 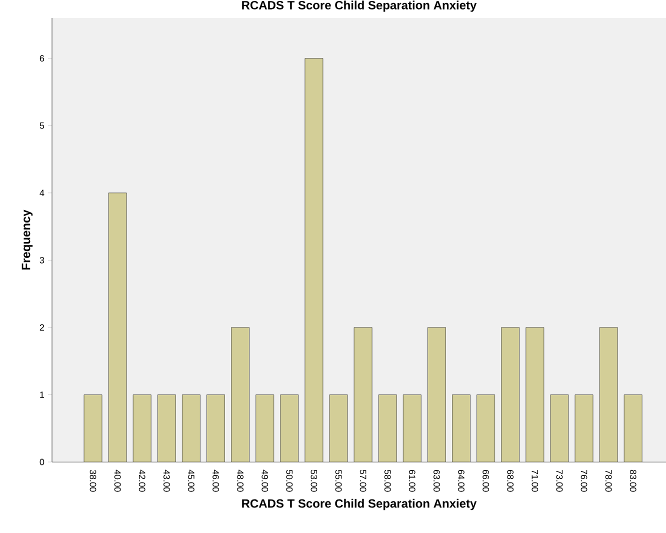 I want to click on x-tick-label: 58.00, so click(x=387, y=481).